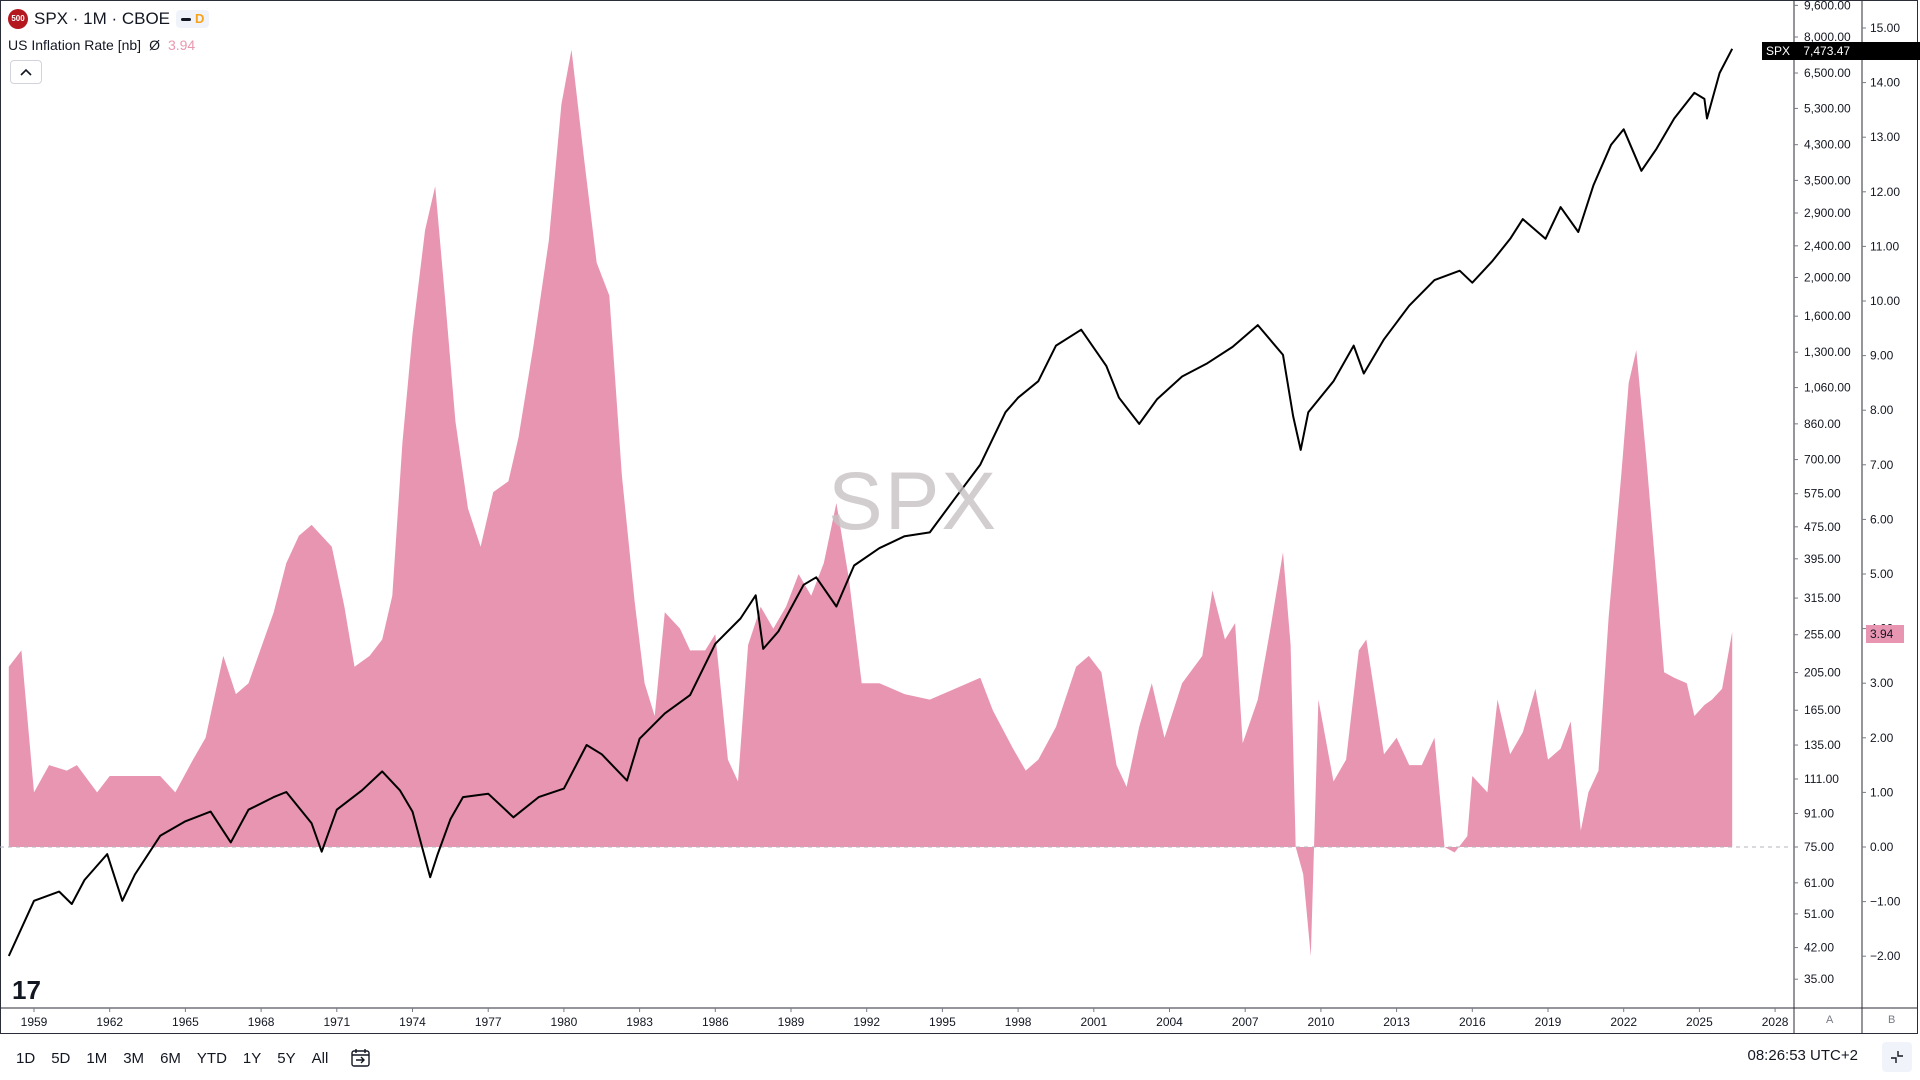 The width and height of the screenshot is (1920, 1080). I want to click on right-tick-label: −2.00, so click(1885, 956).